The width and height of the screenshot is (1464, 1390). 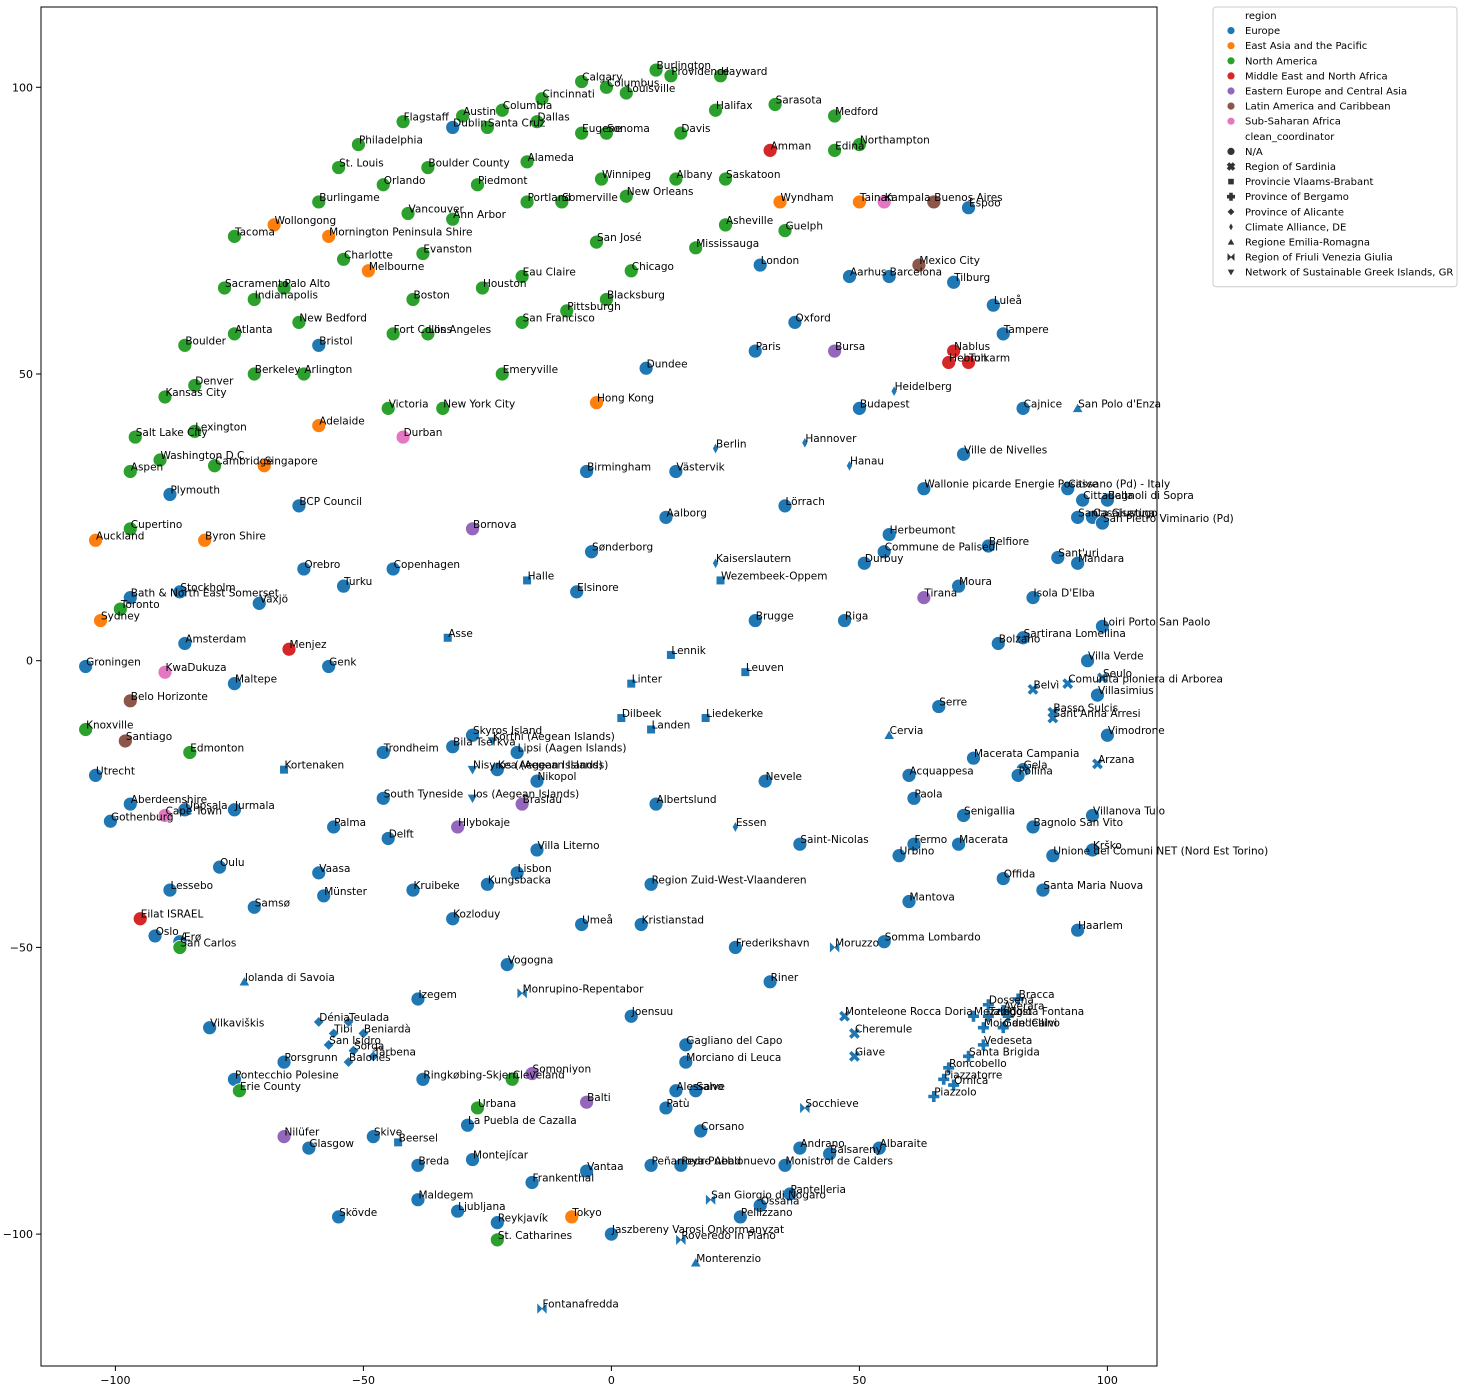 I want to click on point-label: Nisyros (Aegean Islands), so click(x=538, y=766).